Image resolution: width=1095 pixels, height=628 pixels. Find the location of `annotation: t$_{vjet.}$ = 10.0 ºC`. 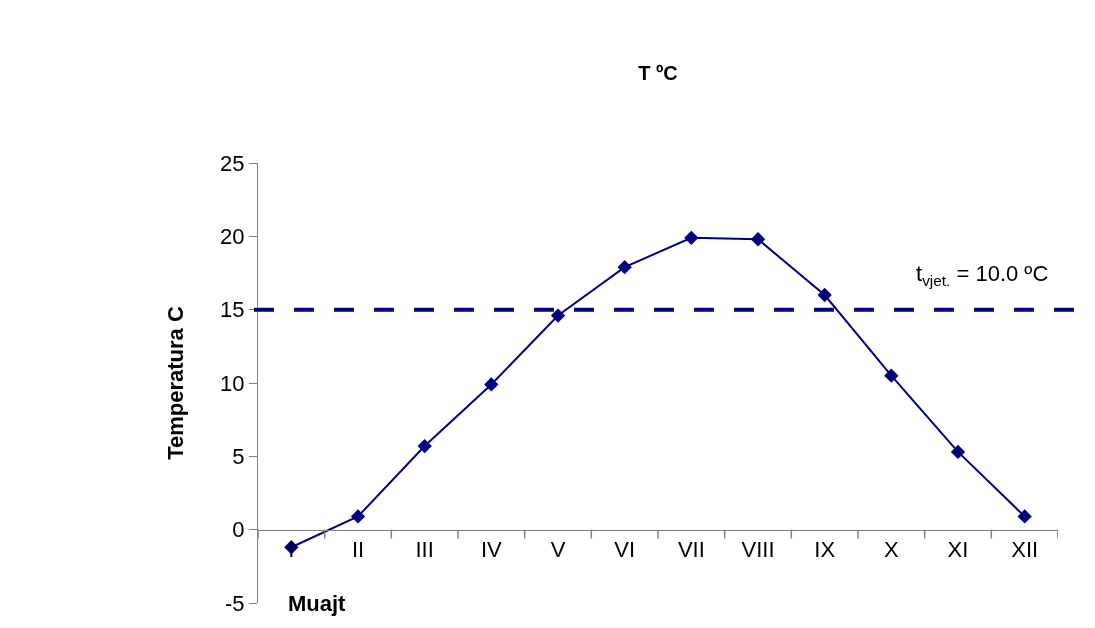

annotation: t$_{vjet.}$ = 10.0 ºC is located at coordinates (982, 275).